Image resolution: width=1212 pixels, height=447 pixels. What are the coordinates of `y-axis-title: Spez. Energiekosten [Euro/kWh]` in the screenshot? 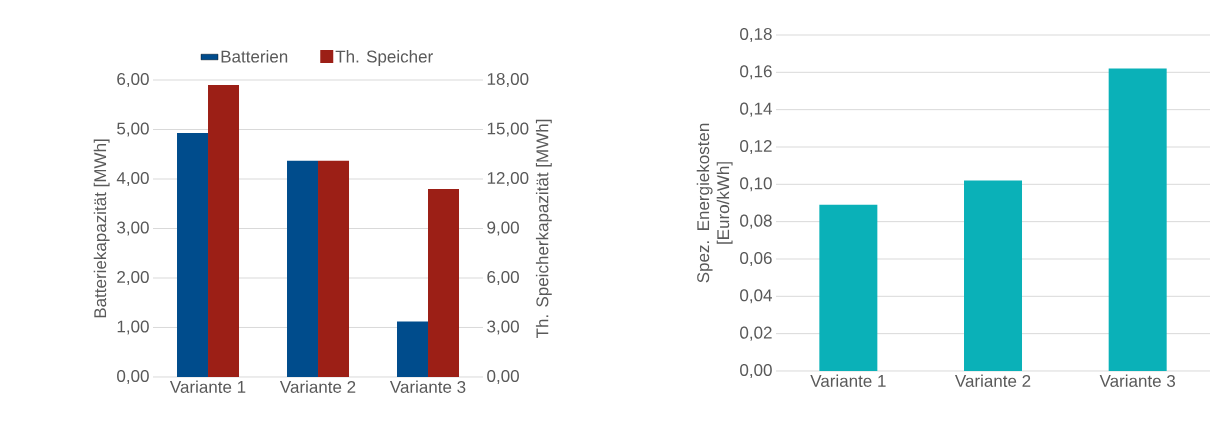 It's located at (714, 203).